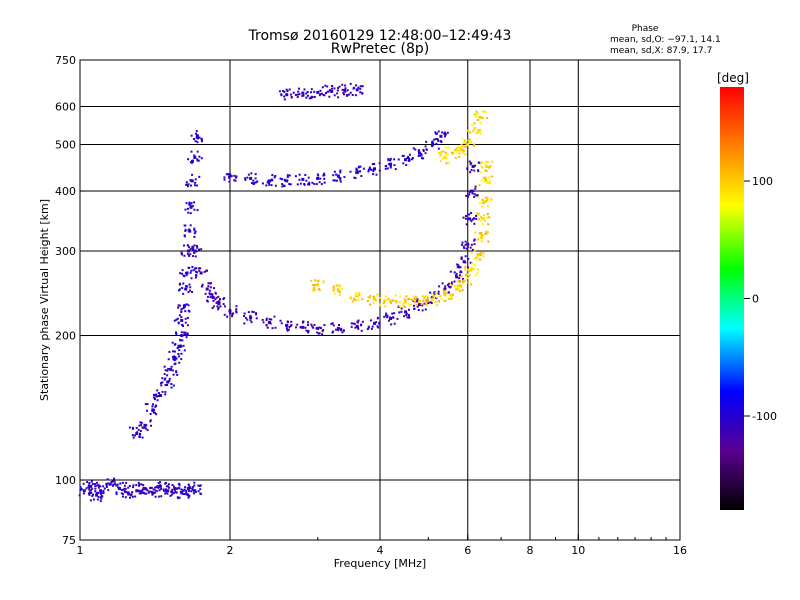 The image size is (800, 600). Describe the element at coordinates (65, 107) in the screenshot. I see `y-tick-label: 600` at that location.